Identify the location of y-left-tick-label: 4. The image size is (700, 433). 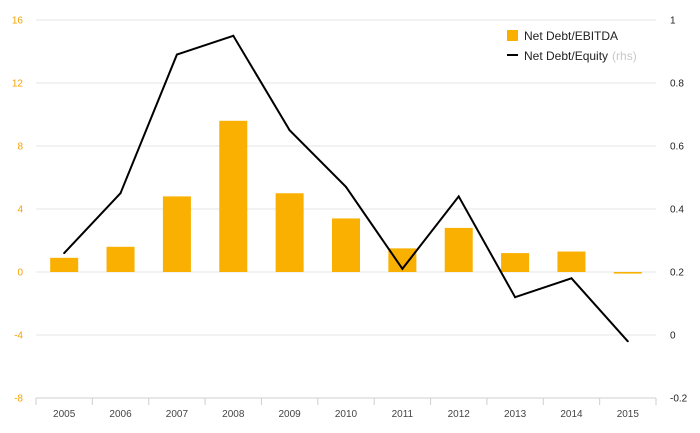
(20, 210).